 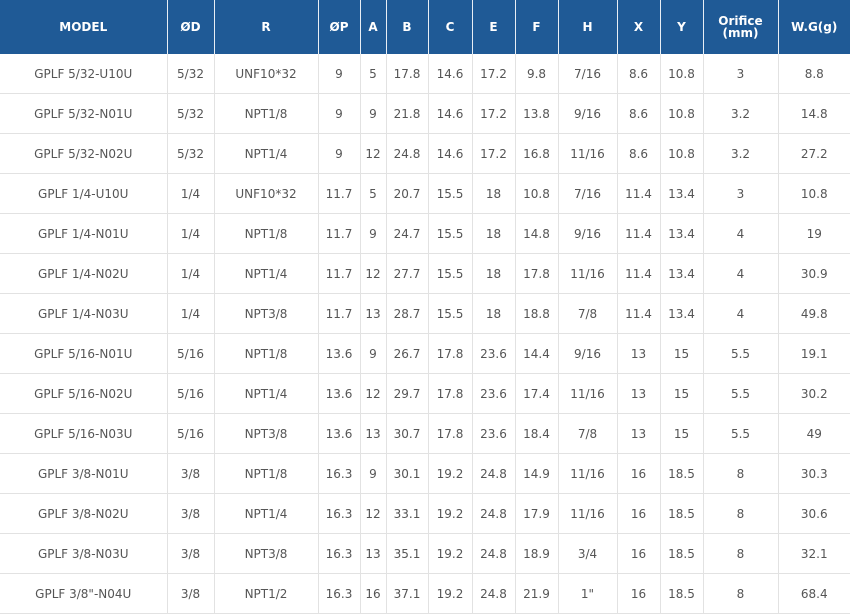 I want to click on spec-cell: 14.6, so click(x=449, y=74).